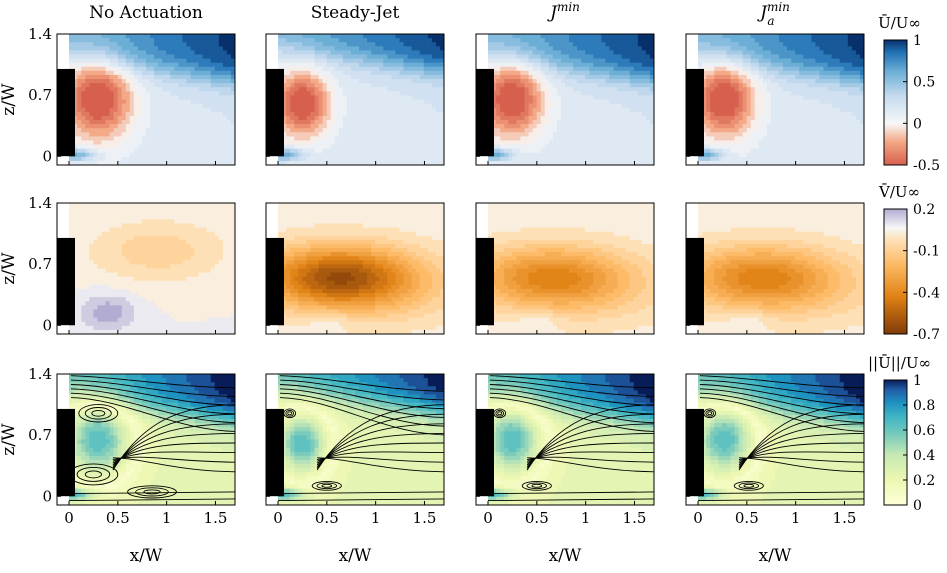  Describe the element at coordinates (926, 293) in the screenshot. I see `colorbar-tick-label: -0.4` at that location.